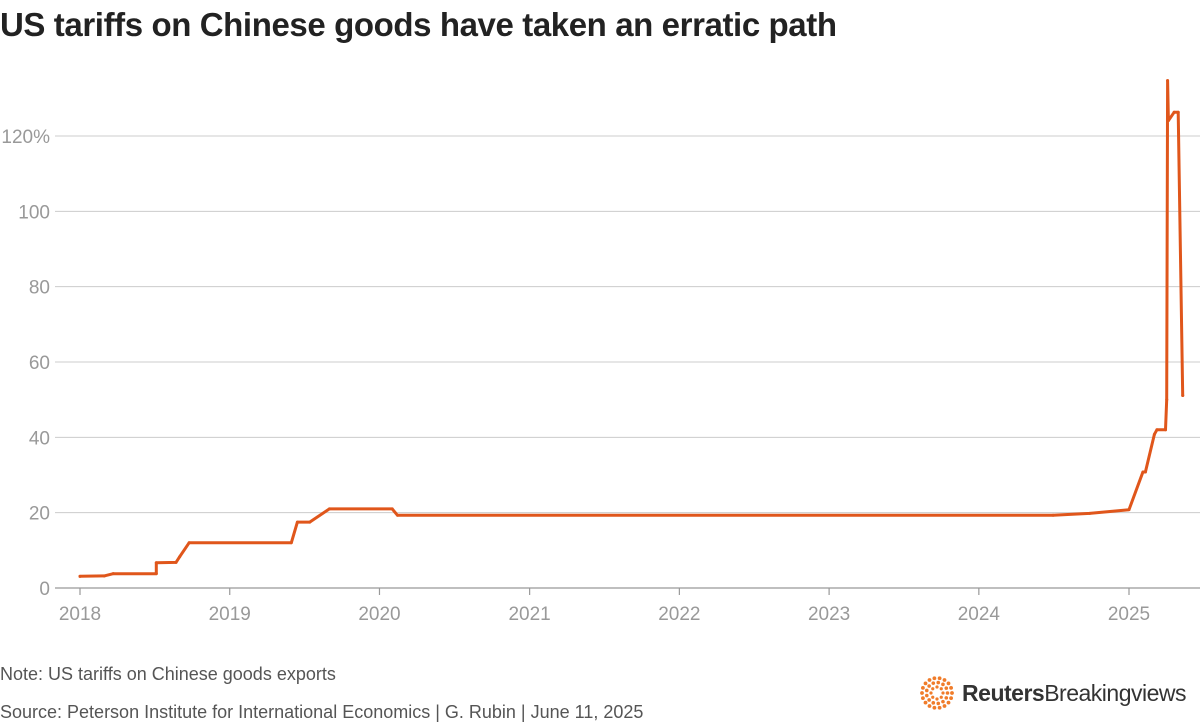 Image resolution: width=1200 pixels, height=725 pixels. Describe the element at coordinates (39, 514) in the screenshot. I see `y-tick-label: 20` at that location.